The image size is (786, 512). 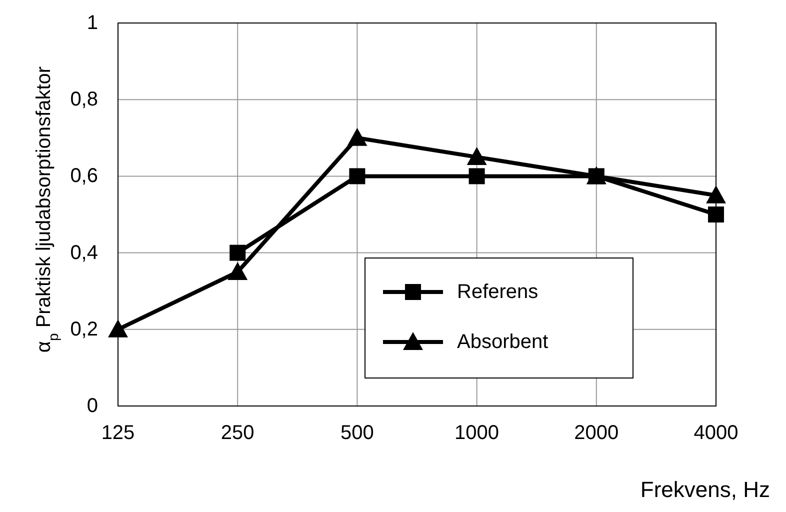 What do you see at coordinates (84, 176) in the screenshot?
I see `y-tick-label: 0,6` at bounding box center [84, 176].